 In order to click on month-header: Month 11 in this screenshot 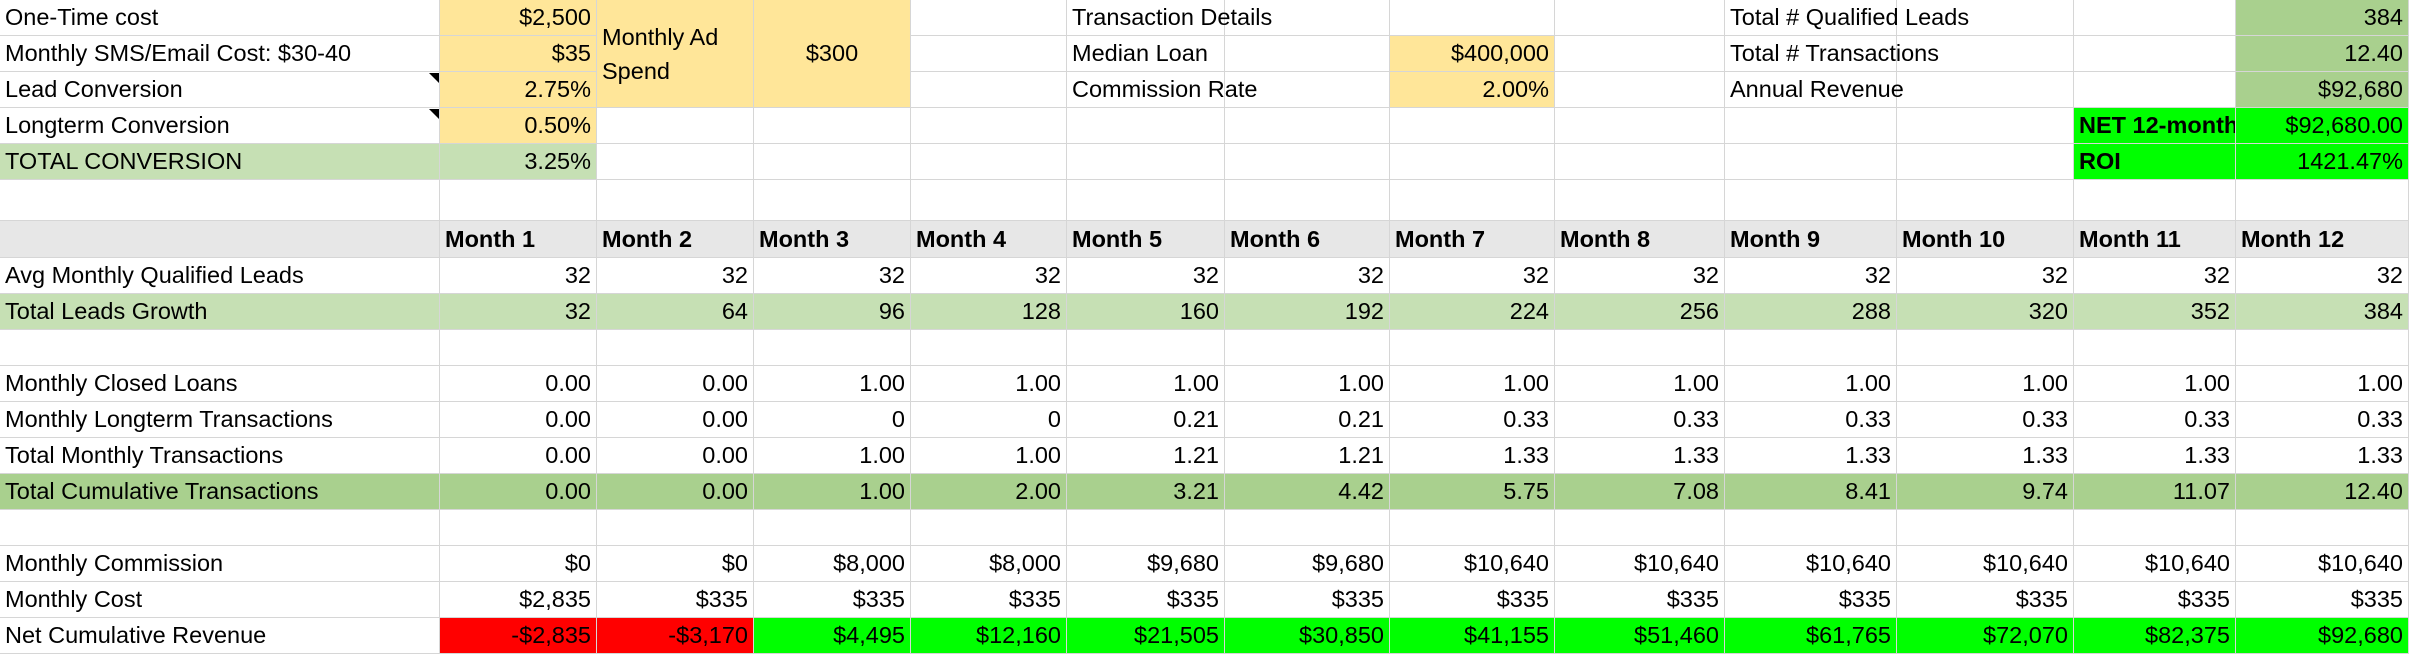, I will do `click(2155, 239)`.